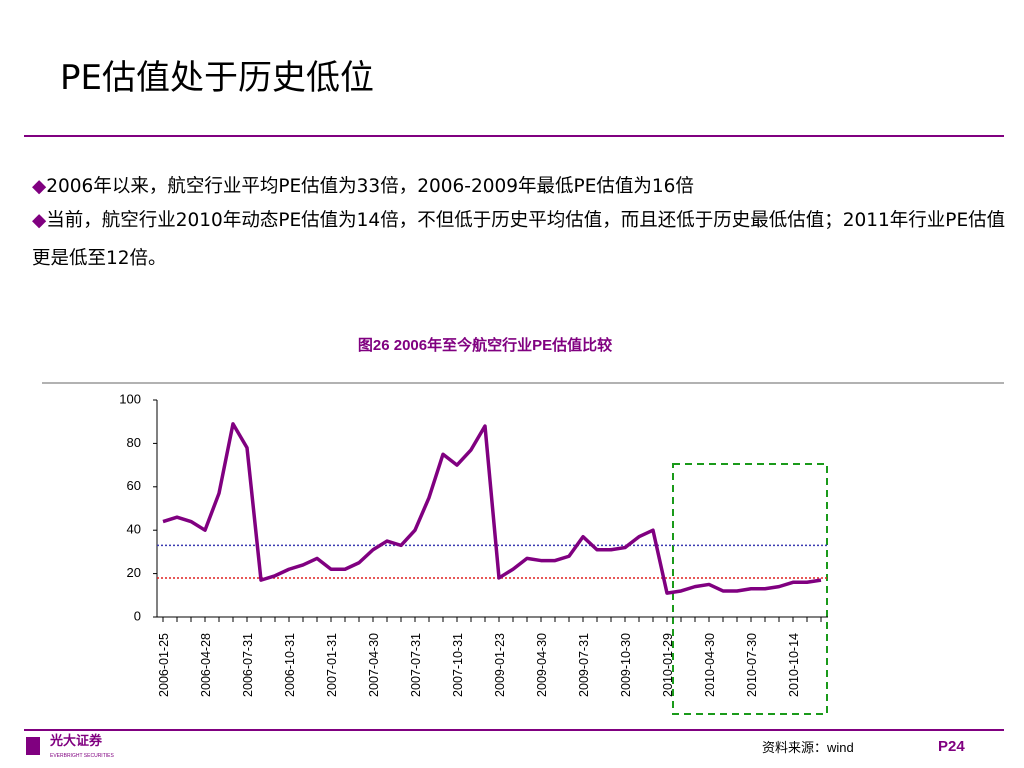 This screenshot has height=768, width=1024. What do you see at coordinates (33, 746) in the screenshot?
I see `logo-icon` at bounding box center [33, 746].